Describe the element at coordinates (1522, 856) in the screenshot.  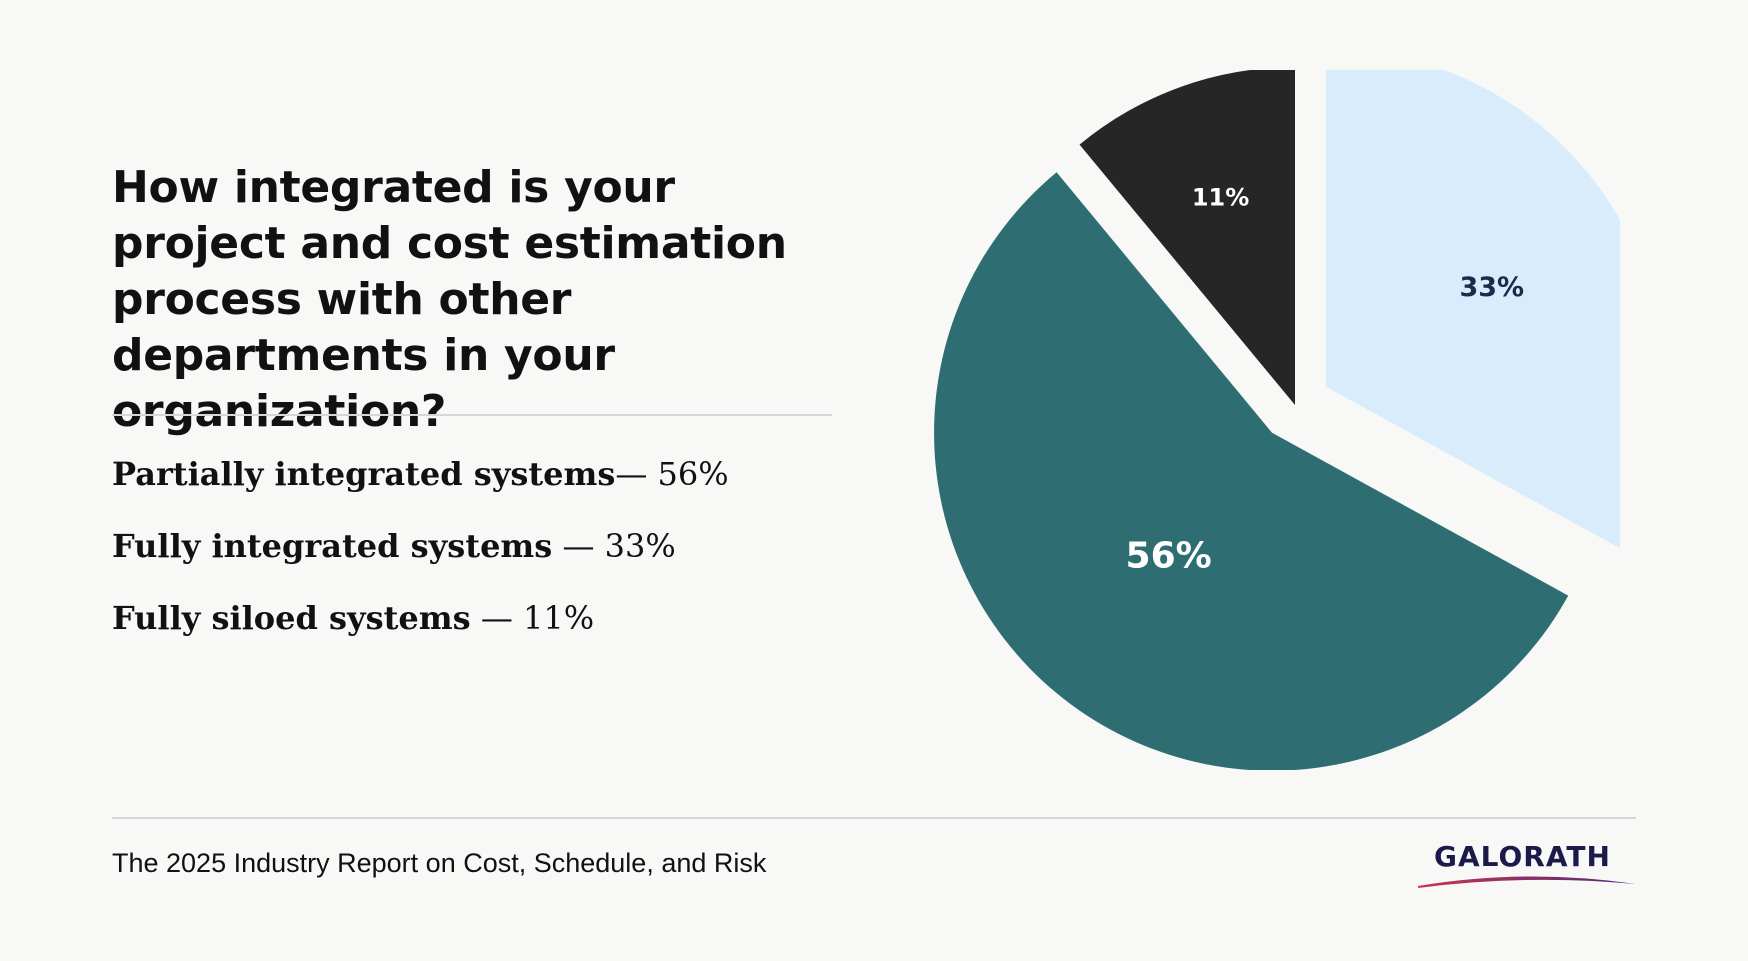
I see `logo-wordmark: GALORATH` at that location.